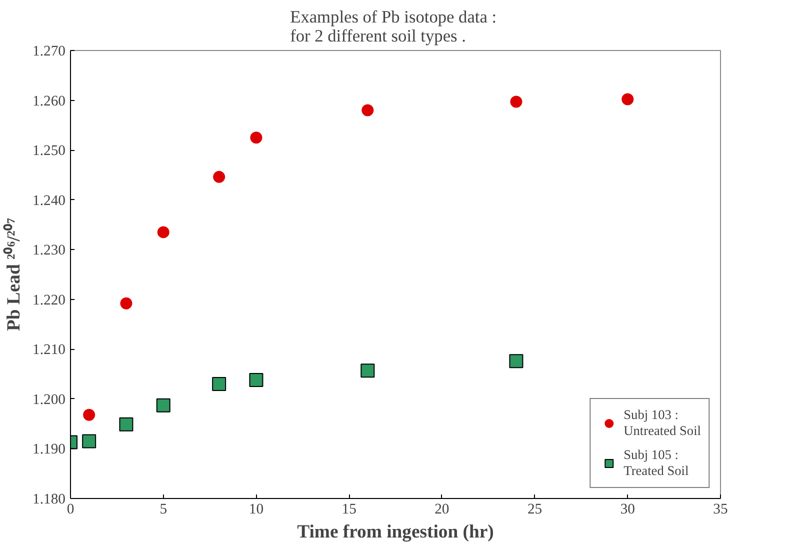 This screenshot has height=548, width=793. Describe the element at coordinates (13, 275) in the screenshot. I see `y-axis-title: Pb Lead ²⁰⁶/²⁰⁷` at that location.